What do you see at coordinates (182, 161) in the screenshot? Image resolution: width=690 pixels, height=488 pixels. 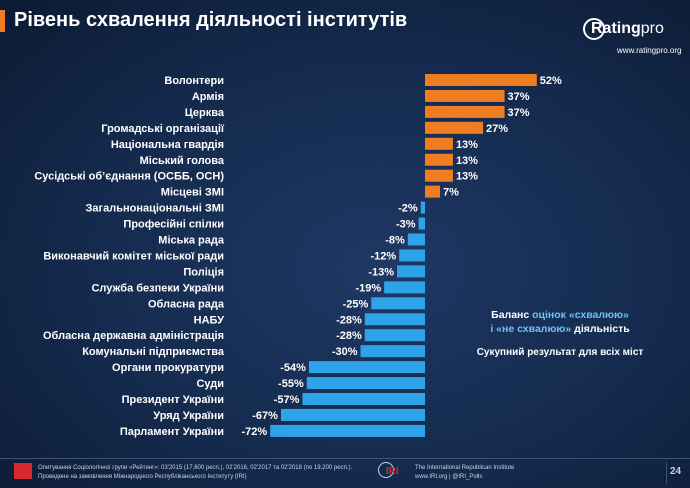 I see `category-label-5: Міський голова` at bounding box center [182, 161].